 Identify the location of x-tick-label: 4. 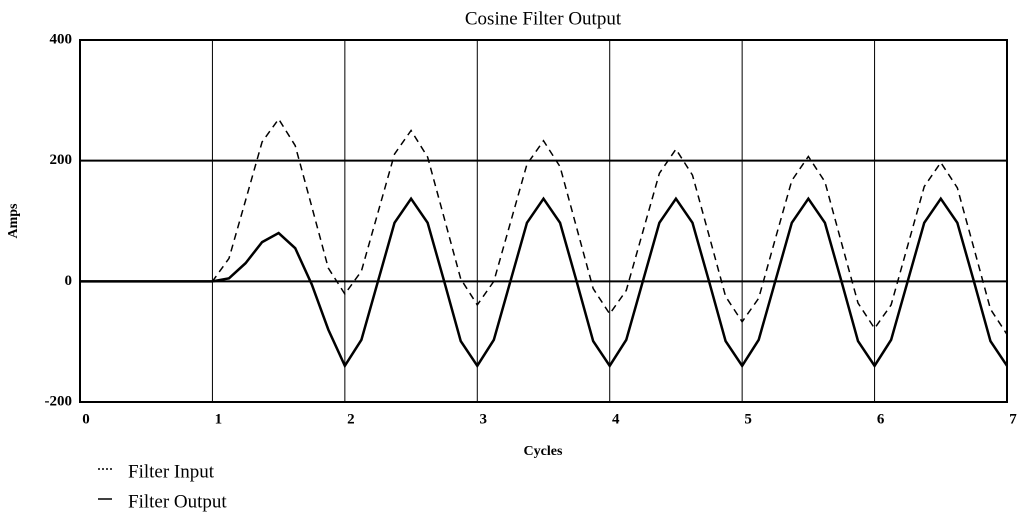
(616, 419).